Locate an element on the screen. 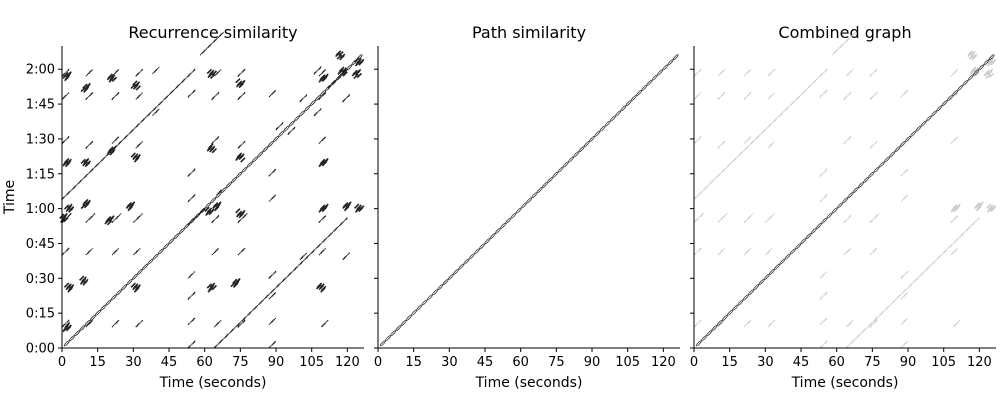  x-tick-label: 60 is located at coordinates (836, 362).